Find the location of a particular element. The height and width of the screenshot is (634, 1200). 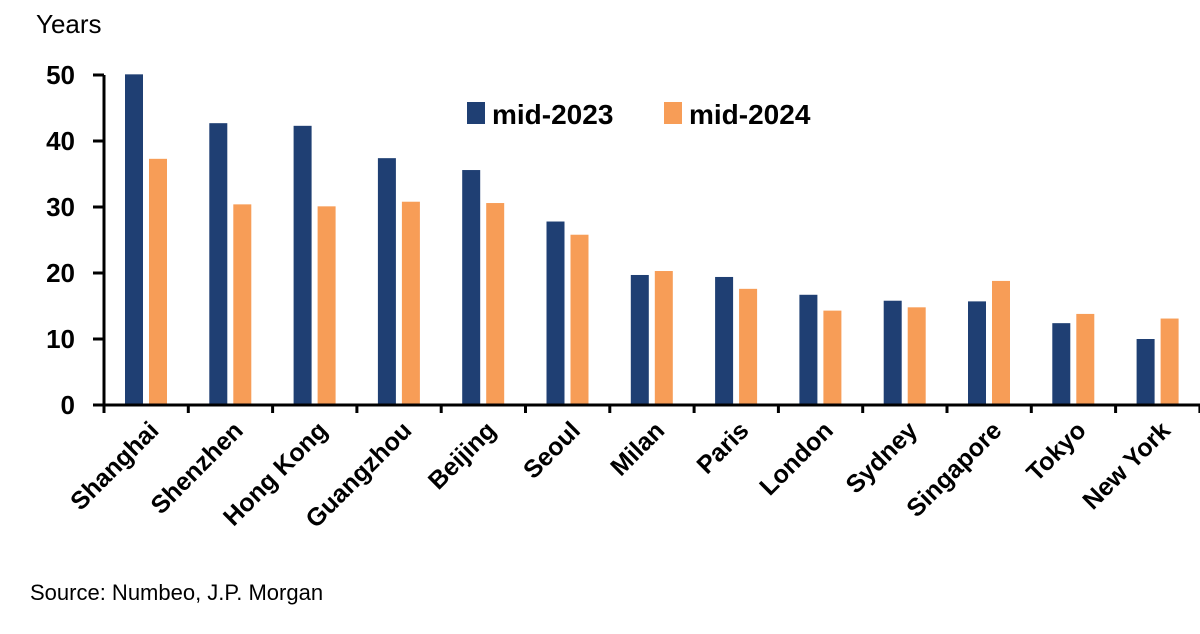

x-category-label: Tokyo is located at coordinates (1056, 451).